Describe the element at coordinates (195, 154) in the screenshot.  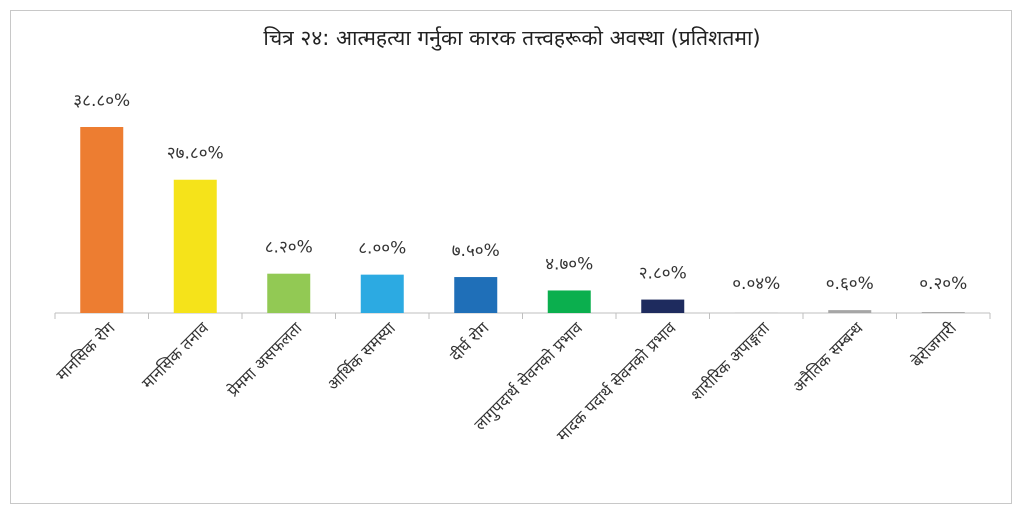
I see `data-label: २७.८०%` at that location.